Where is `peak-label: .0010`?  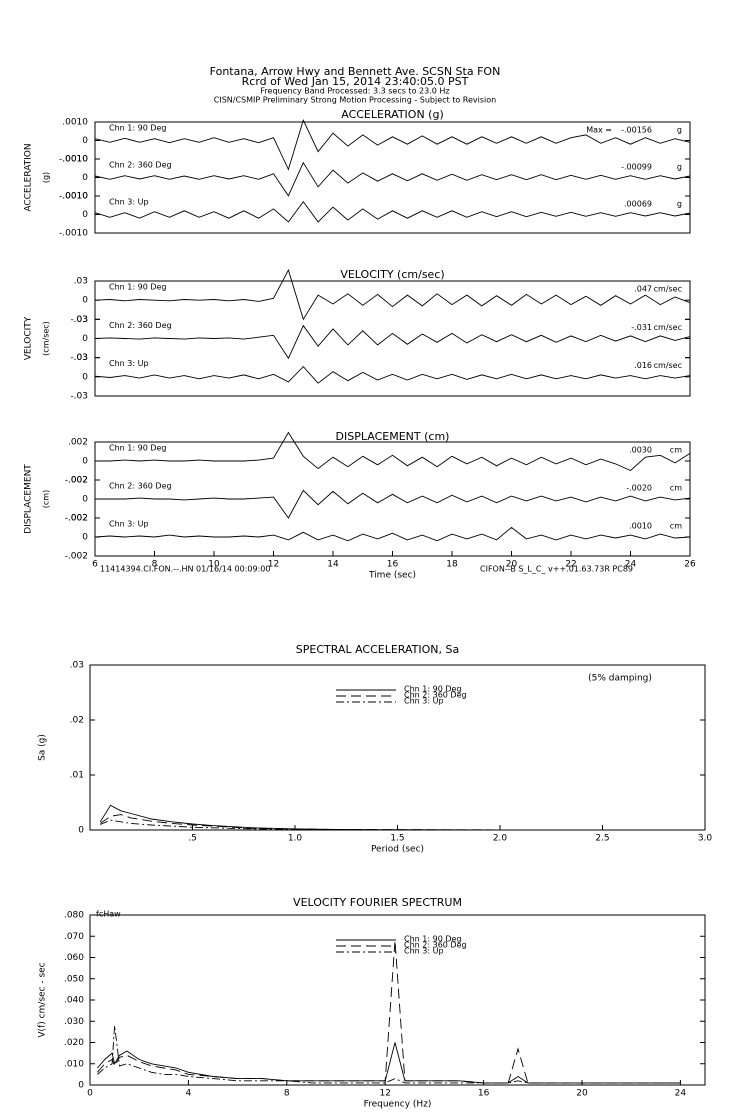 peak-label: .0010 is located at coordinates (640, 526).